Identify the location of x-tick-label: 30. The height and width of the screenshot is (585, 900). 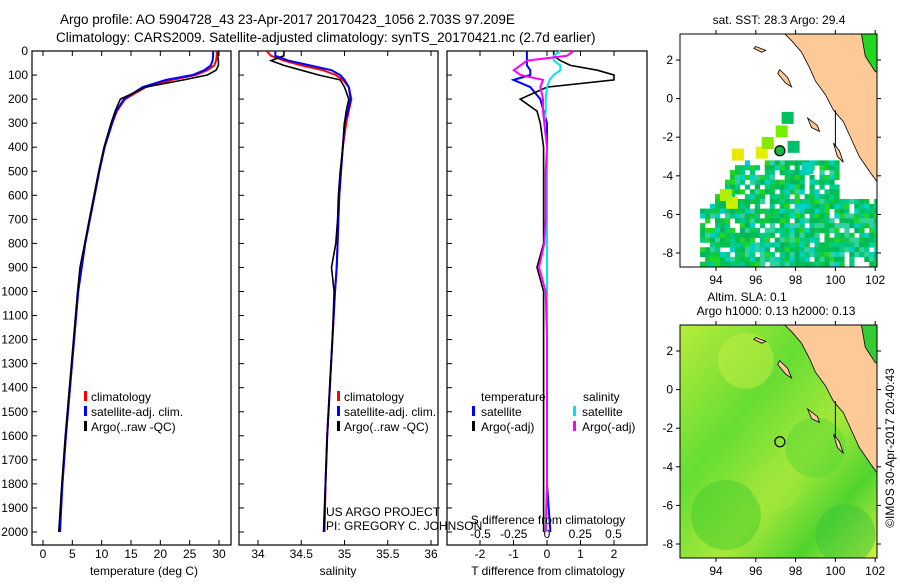
(219, 554).